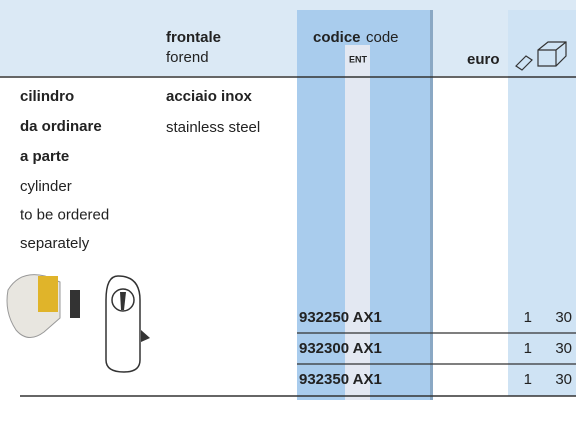  What do you see at coordinates (78, 323) in the screenshot?
I see `lock-illustration` at bounding box center [78, 323].